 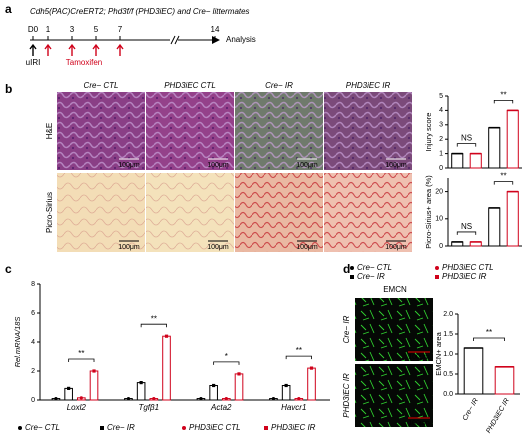 I want to click on uiri-arrow, so click(x=33, y=49).